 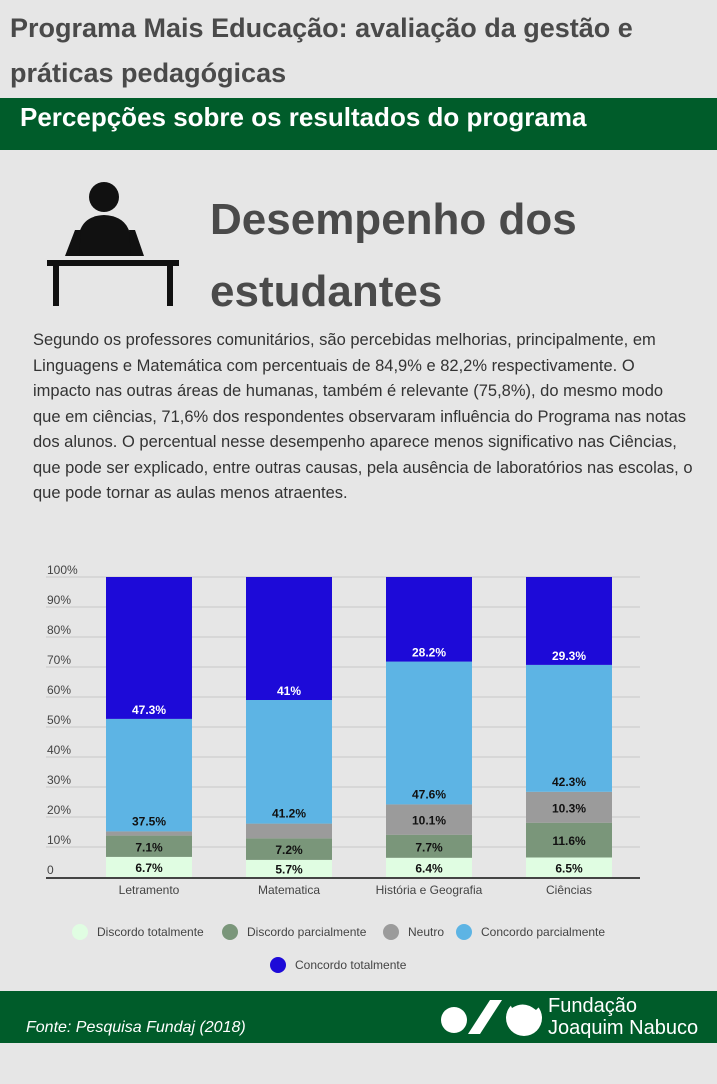 I want to click on y-tick-label: 60%, so click(x=59, y=690).